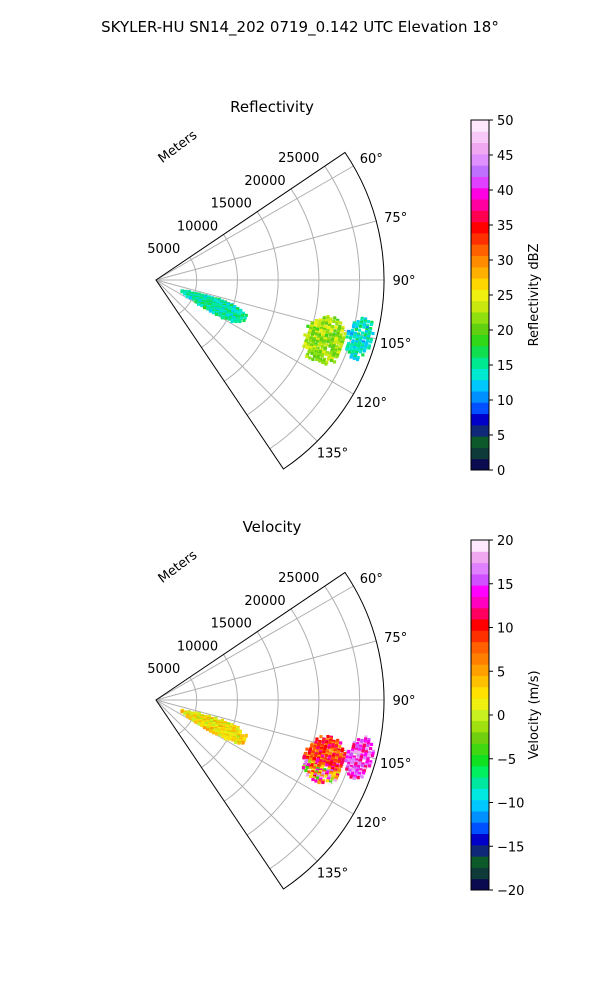 This screenshot has height=1000, width=600. Describe the element at coordinates (277, 327) in the screenshot. I see `echo-layer` at that location.